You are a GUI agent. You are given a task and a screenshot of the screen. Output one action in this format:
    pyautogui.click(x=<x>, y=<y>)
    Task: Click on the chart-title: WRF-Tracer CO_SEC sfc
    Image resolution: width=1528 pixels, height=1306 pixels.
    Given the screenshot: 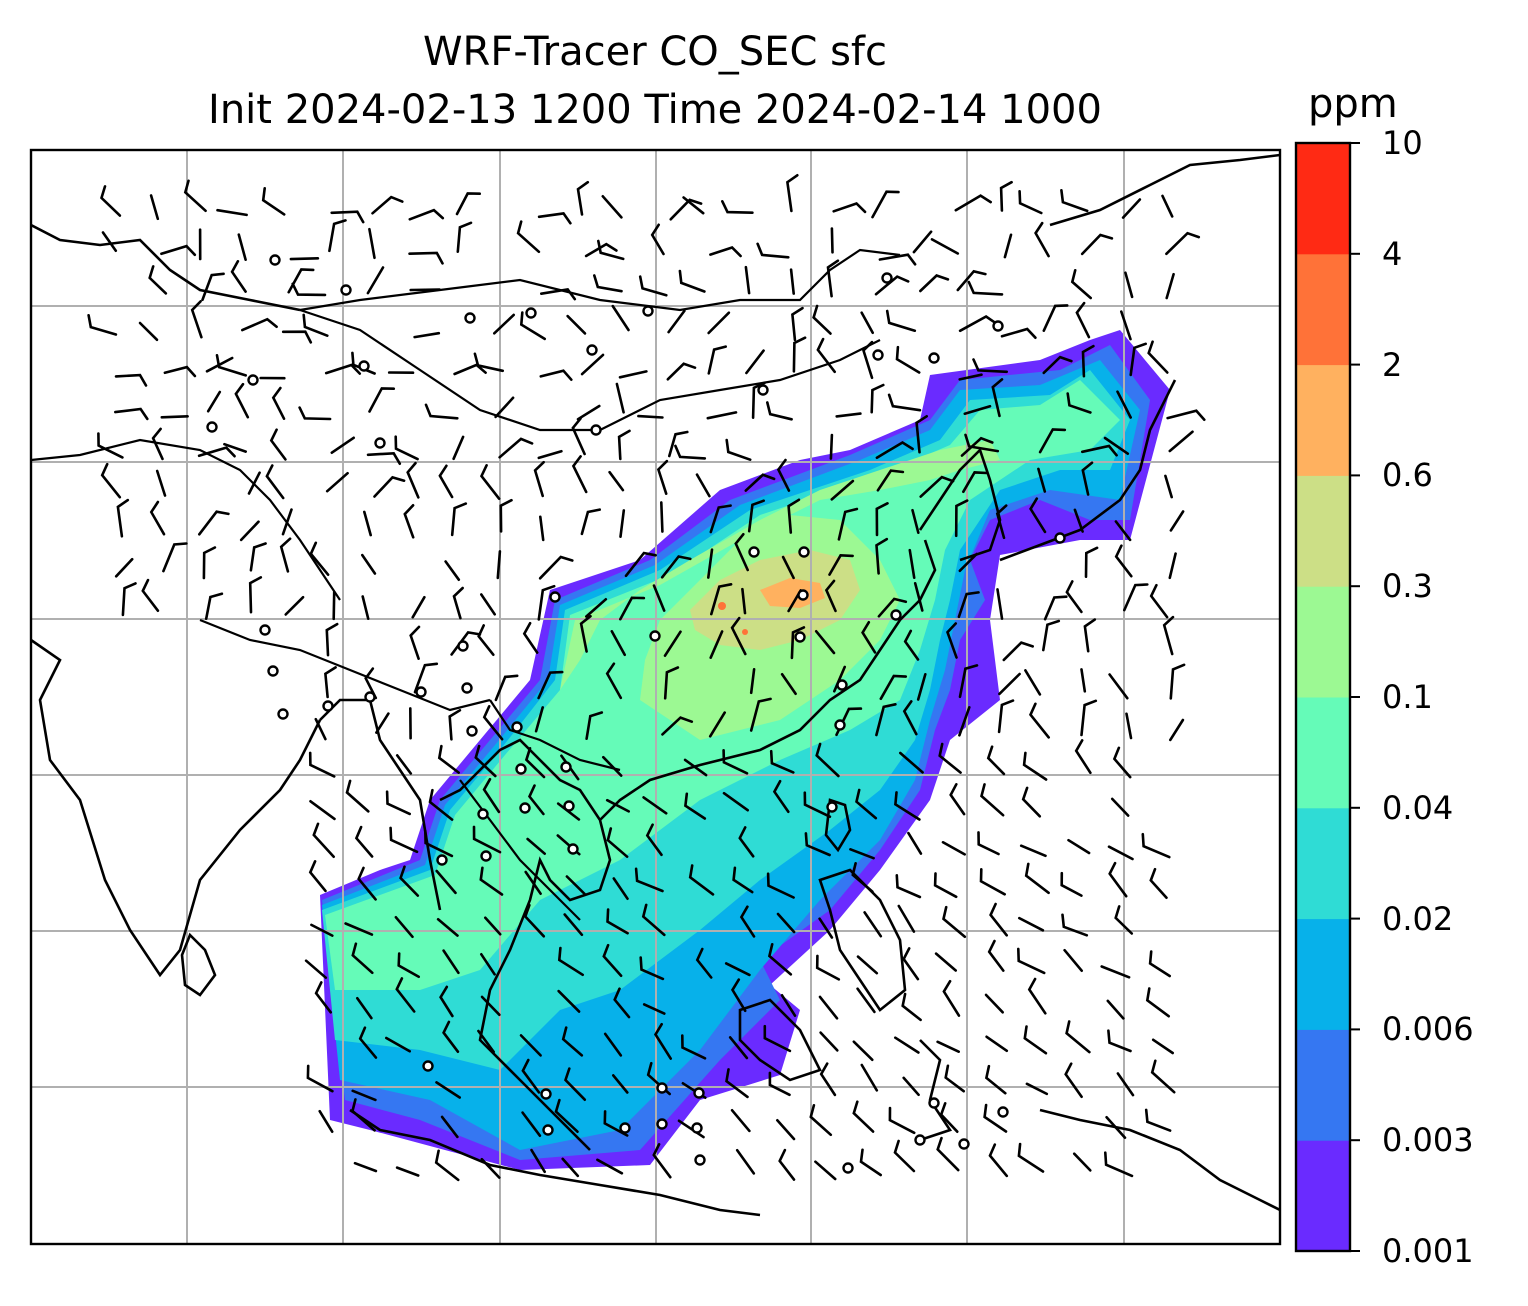 What is the action you would take?
    pyautogui.click(x=655, y=52)
    